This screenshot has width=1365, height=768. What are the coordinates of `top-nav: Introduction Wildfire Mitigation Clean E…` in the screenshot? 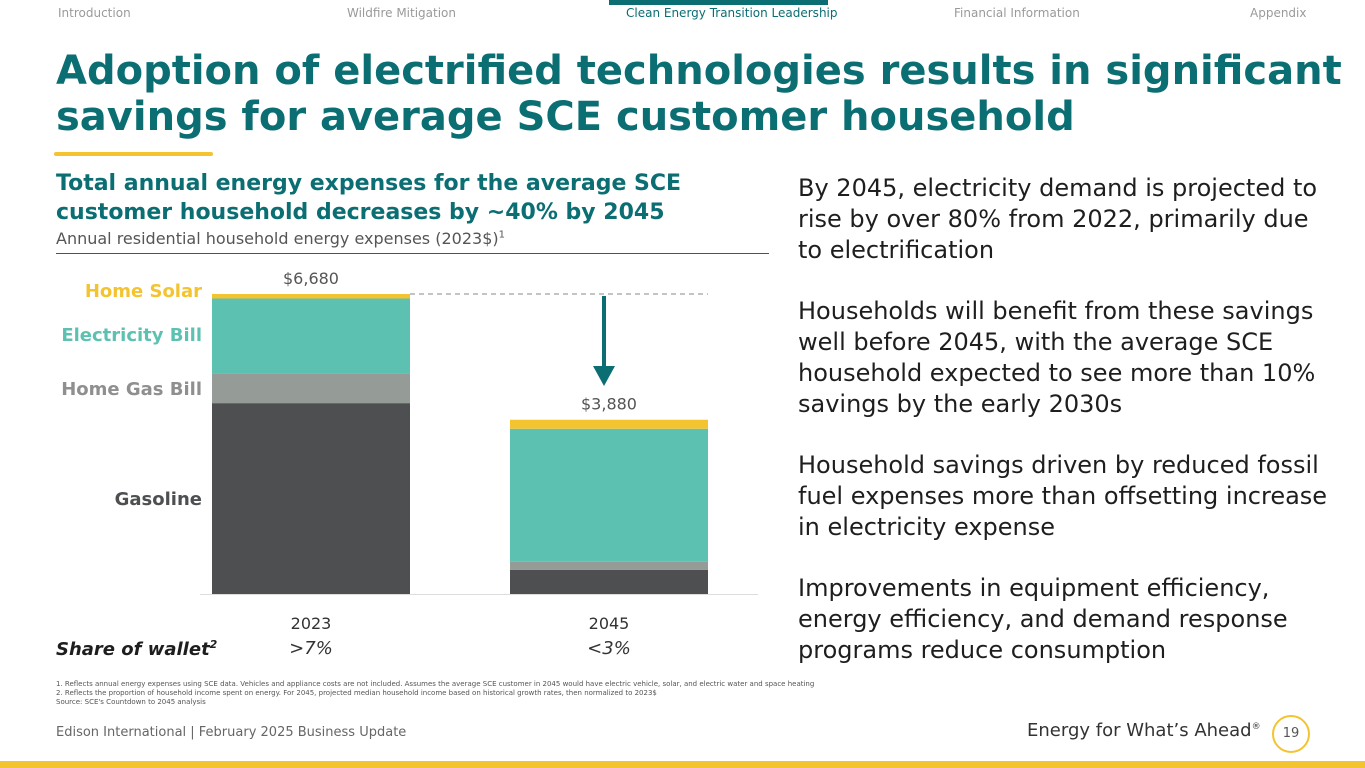 It's located at (682, 14).